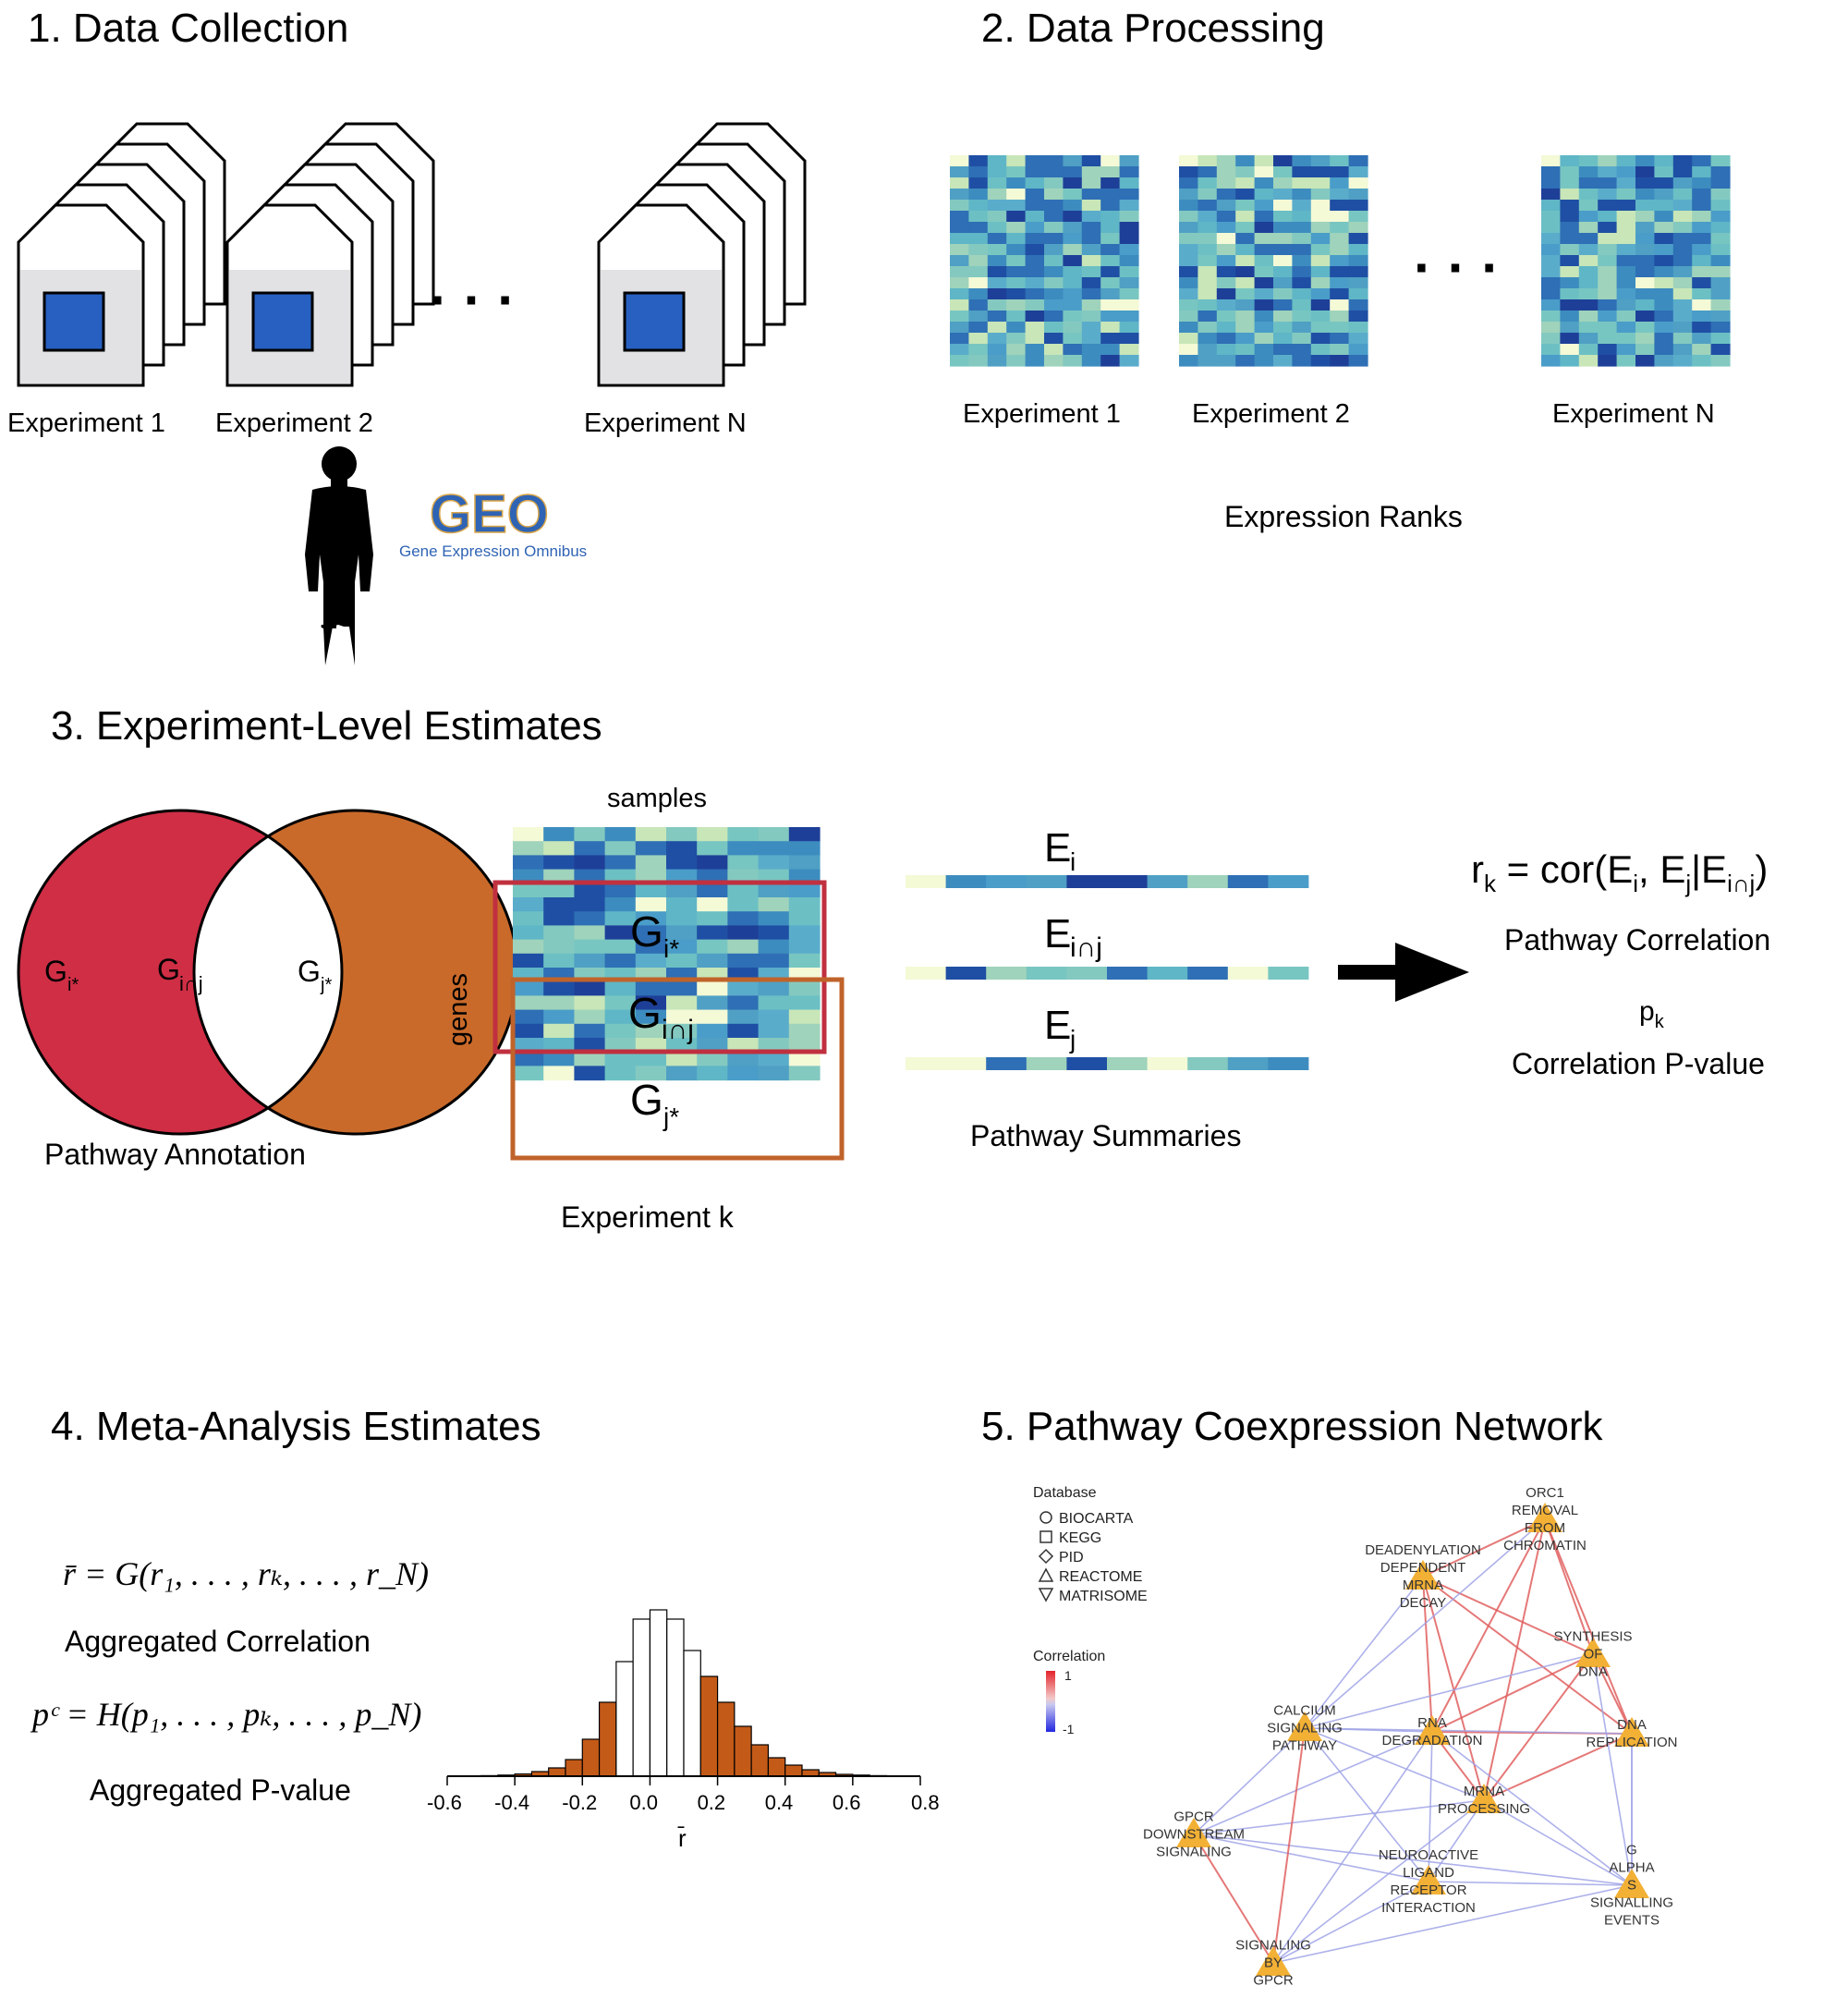  What do you see at coordinates (218, 1641) in the screenshot?
I see `aggregated-correlation-label: Aggregated Correlation` at bounding box center [218, 1641].